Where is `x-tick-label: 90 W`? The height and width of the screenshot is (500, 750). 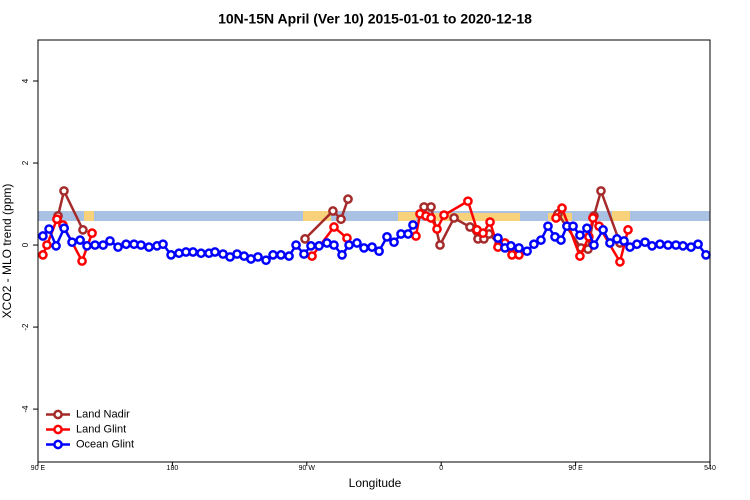
x-tick-label: 90 W is located at coordinates (307, 468).